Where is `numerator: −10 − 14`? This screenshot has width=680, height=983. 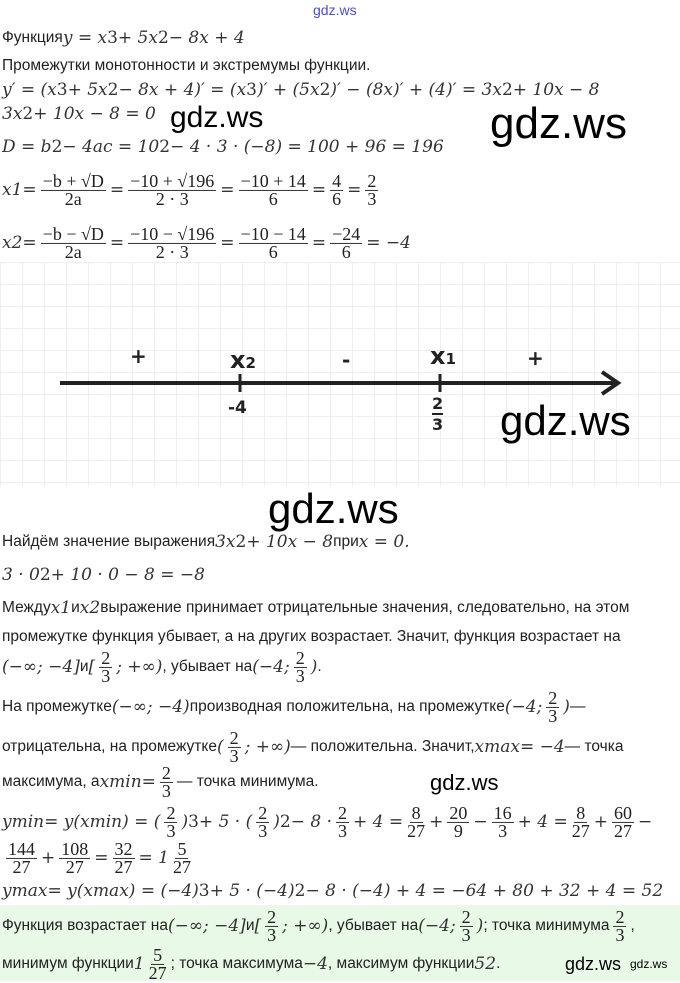 numerator: −10 − 14 is located at coordinates (273, 233).